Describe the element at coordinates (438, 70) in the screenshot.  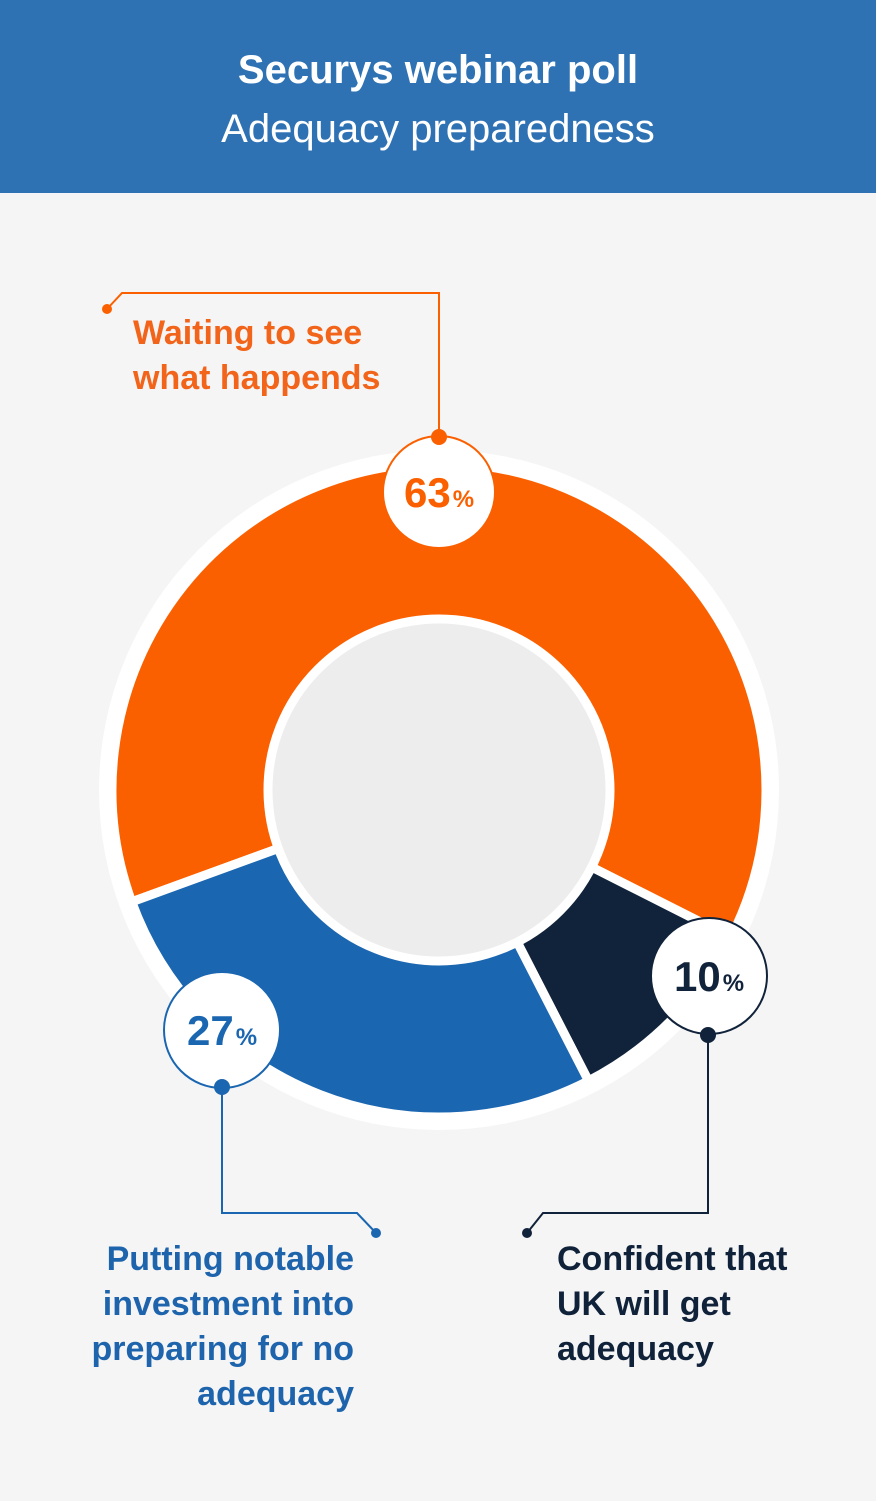
I see `page-title: Securys webinar poll` at that location.